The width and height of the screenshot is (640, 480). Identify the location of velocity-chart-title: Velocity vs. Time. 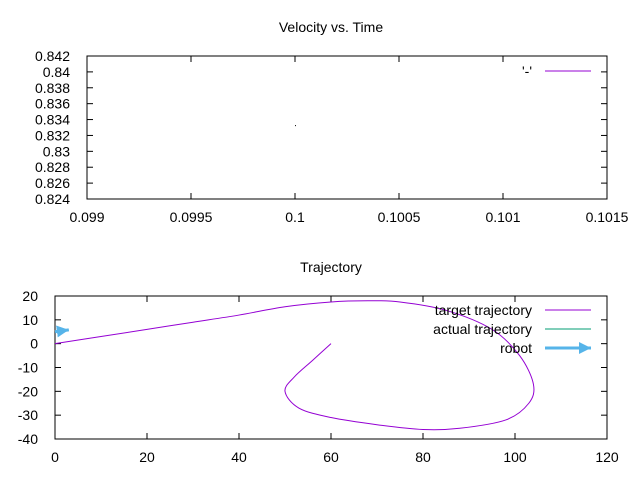
(331, 27).